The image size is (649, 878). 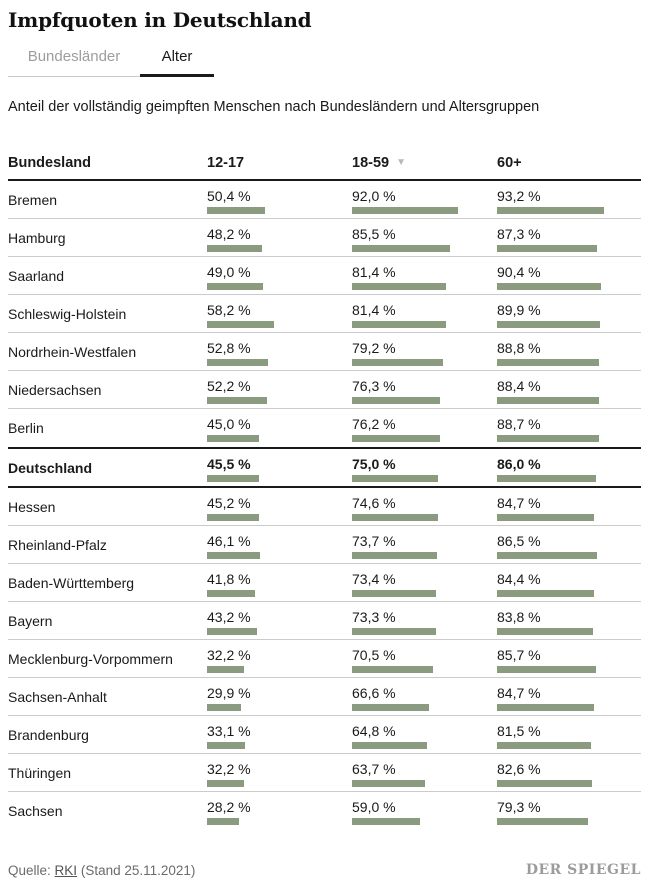 What do you see at coordinates (57, 696) in the screenshot?
I see `row-label: Sachsen-Anhalt` at bounding box center [57, 696].